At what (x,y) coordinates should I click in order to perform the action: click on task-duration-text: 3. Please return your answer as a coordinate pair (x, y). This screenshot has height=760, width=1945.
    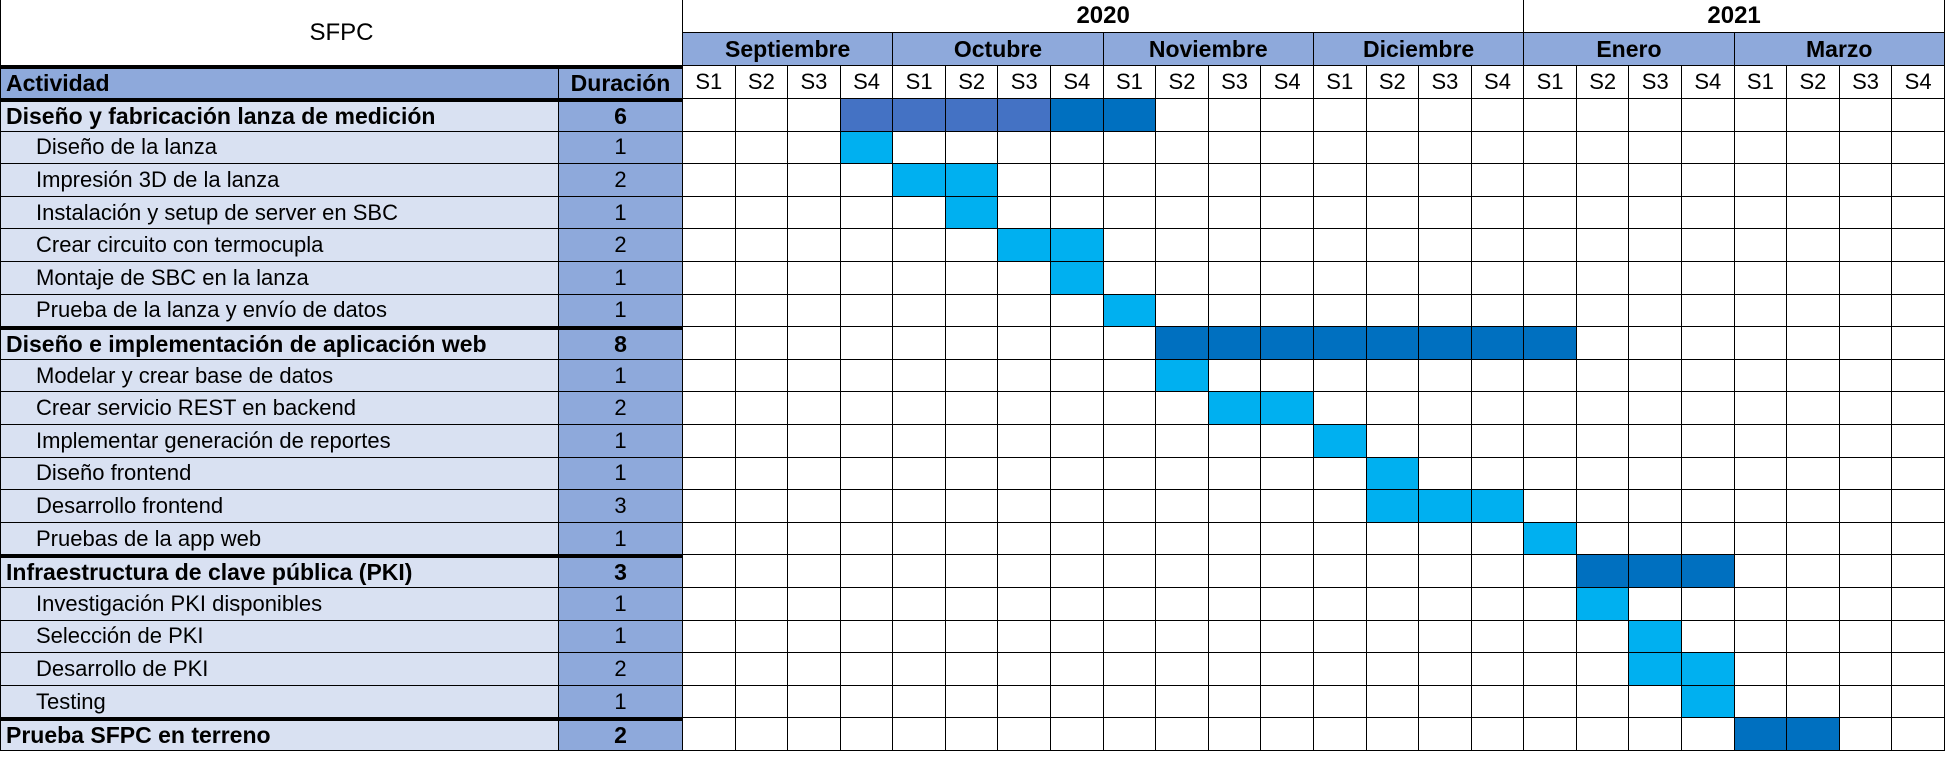
    Looking at the image, I should click on (620, 572).